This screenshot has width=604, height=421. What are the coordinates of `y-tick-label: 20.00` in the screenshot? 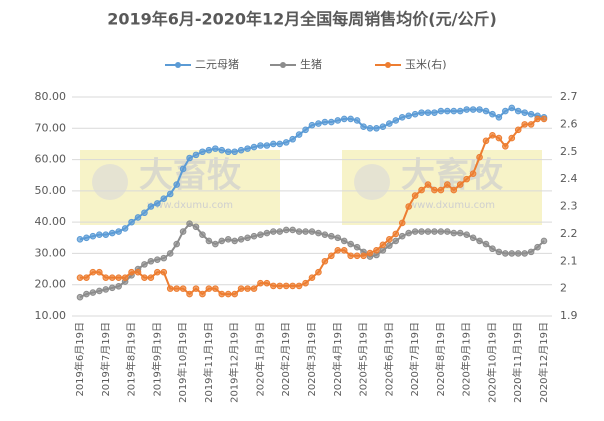 It's located at (51, 284).